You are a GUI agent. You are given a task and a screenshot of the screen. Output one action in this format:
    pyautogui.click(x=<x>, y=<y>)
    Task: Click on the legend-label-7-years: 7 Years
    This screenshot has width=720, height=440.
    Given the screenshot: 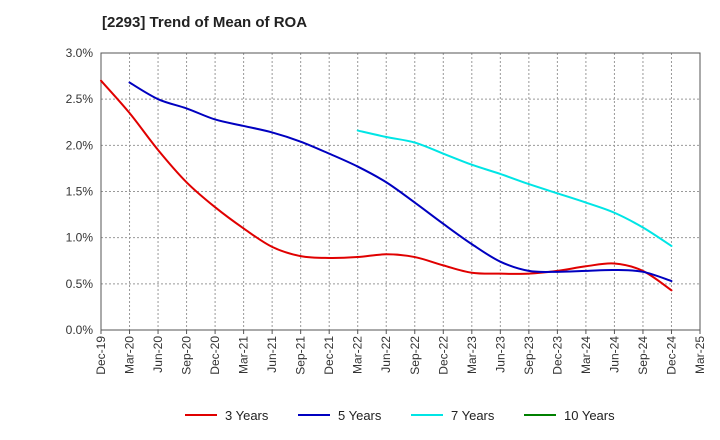 What is the action you would take?
    pyautogui.click(x=473, y=415)
    